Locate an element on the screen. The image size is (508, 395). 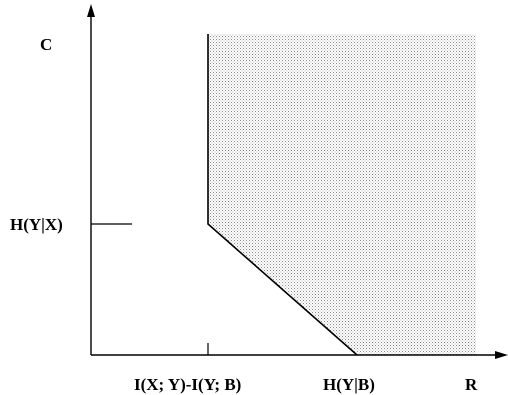
y-axis-label: C is located at coordinates (46, 44).